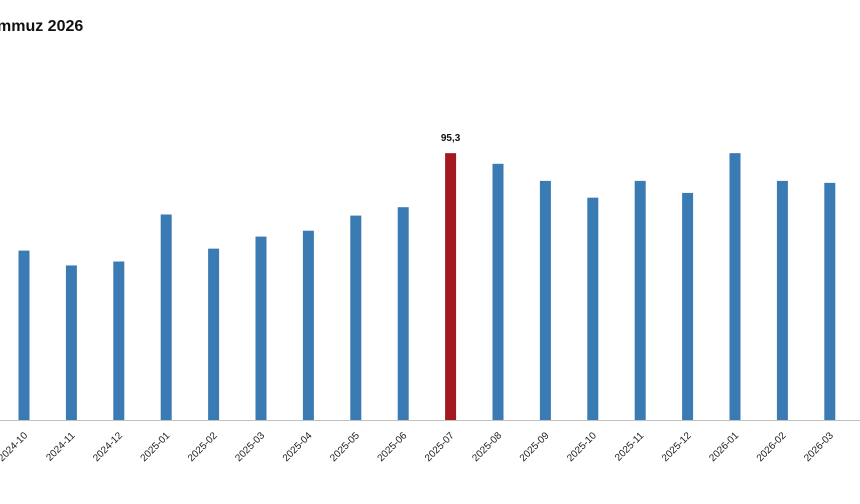 The width and height of the screenshot is (860, 504). I want to click on x-tick-2025-05: 2025-05, so click(345, 447).